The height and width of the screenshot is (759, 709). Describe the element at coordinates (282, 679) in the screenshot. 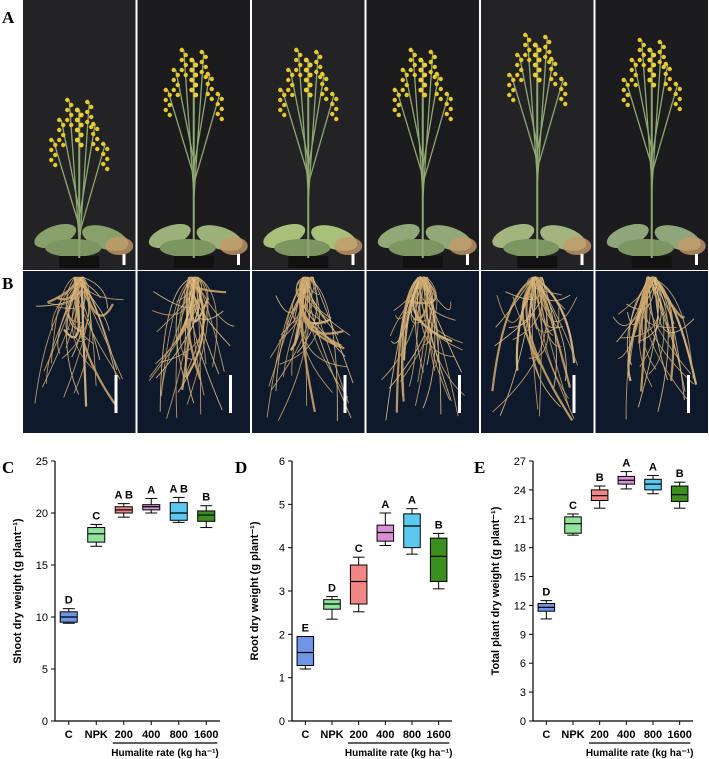

I see `y-tick-label: 1` at that location.